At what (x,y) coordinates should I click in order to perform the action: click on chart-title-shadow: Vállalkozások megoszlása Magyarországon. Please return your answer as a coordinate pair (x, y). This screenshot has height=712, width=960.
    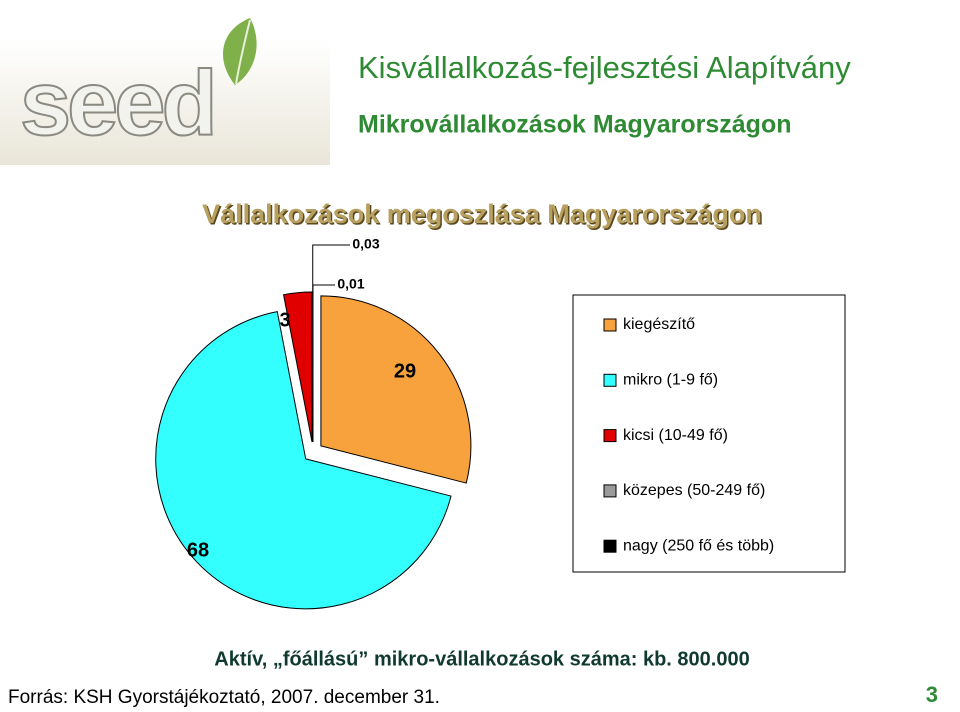
    Looking at the image, I should click on (484, 216).